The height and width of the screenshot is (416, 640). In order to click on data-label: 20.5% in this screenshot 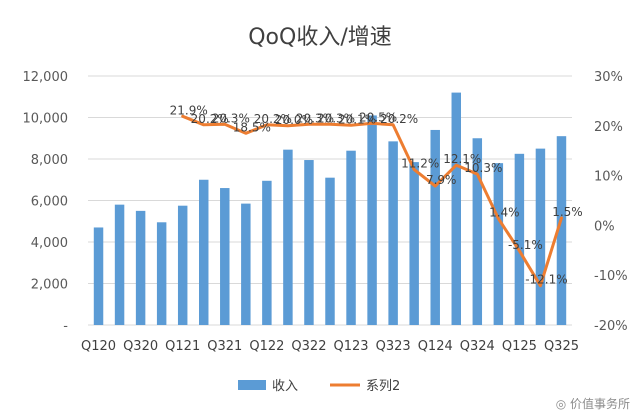, I will do `click(378, 117)`.